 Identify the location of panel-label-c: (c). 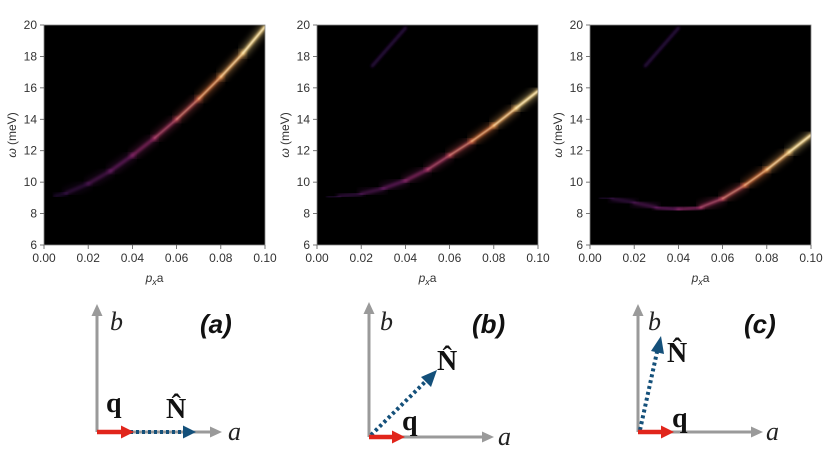
(760, 324).